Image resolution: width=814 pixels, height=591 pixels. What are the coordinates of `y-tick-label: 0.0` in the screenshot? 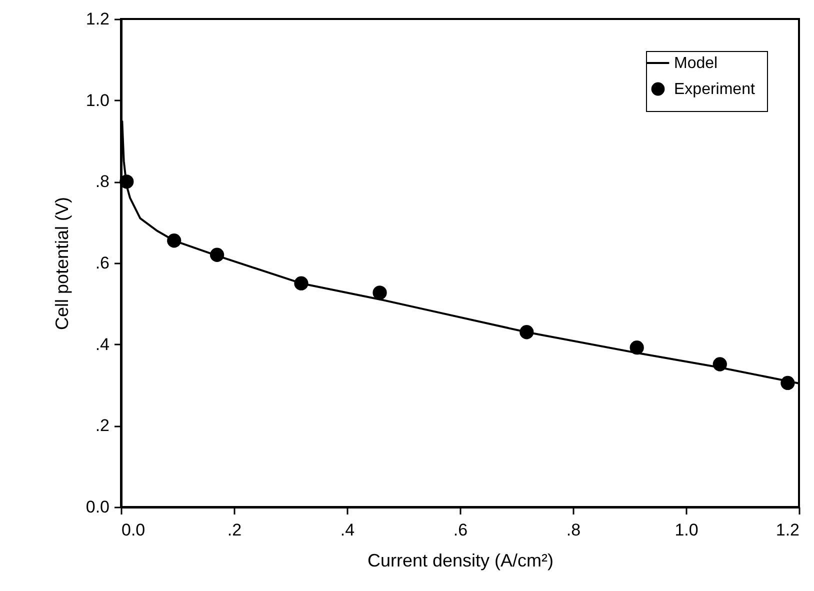 It's located at (98, 507).